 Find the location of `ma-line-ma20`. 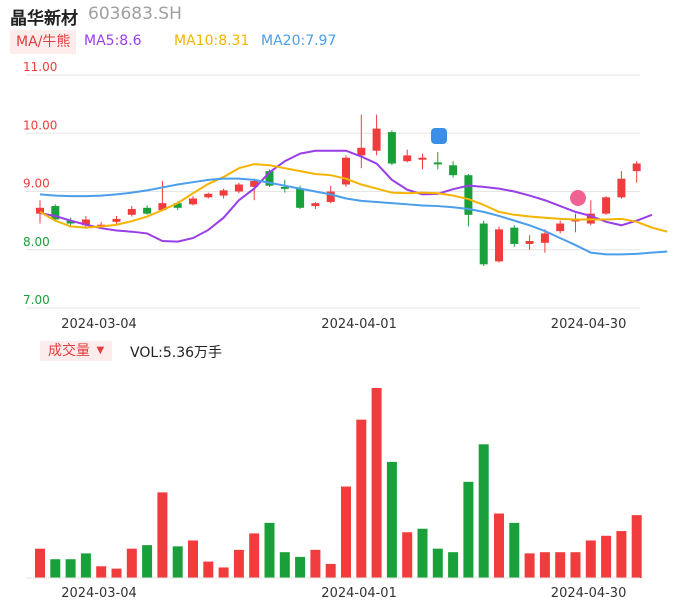

ma-line-ma20 is located at coordinates (353, 216).